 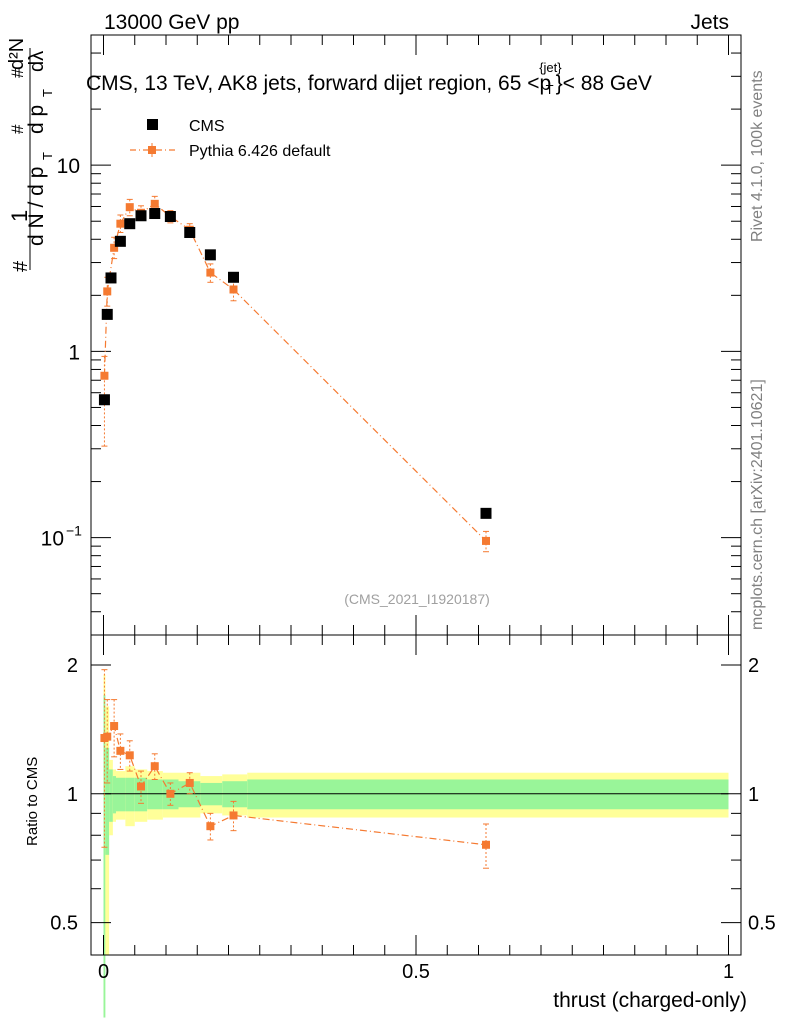 What do you see at coordinates (17, 129) in the screenshot?
I see `ylabel-hash-2: #` at bounding box center [17, 129].